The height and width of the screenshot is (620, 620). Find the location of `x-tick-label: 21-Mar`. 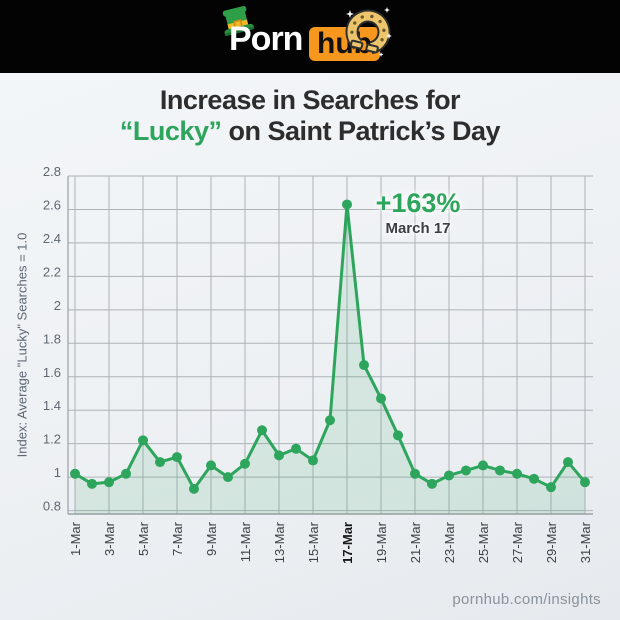

x-tick-label: 21-Mar is located at coordinates (415, 542).